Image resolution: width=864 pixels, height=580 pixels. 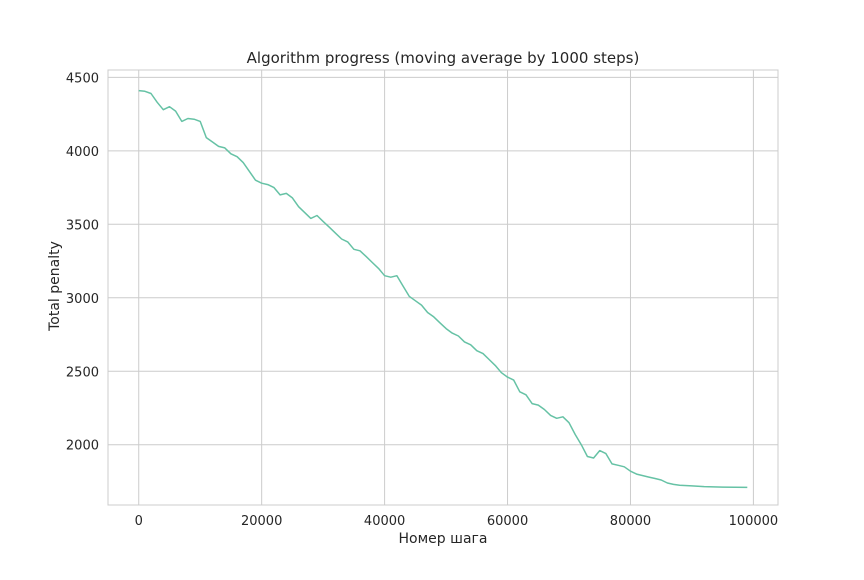 I want to click on x-tick-label: 0, so click(x=139, y=521).